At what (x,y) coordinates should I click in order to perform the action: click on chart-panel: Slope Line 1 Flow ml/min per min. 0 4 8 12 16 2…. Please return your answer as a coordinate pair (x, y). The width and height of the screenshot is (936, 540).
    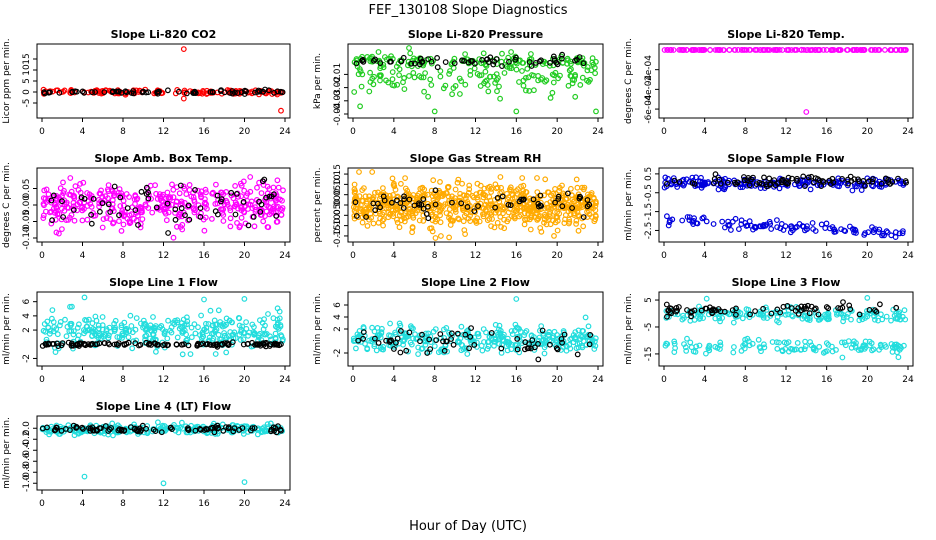
    Looking at the image, I should click on (146, 330).